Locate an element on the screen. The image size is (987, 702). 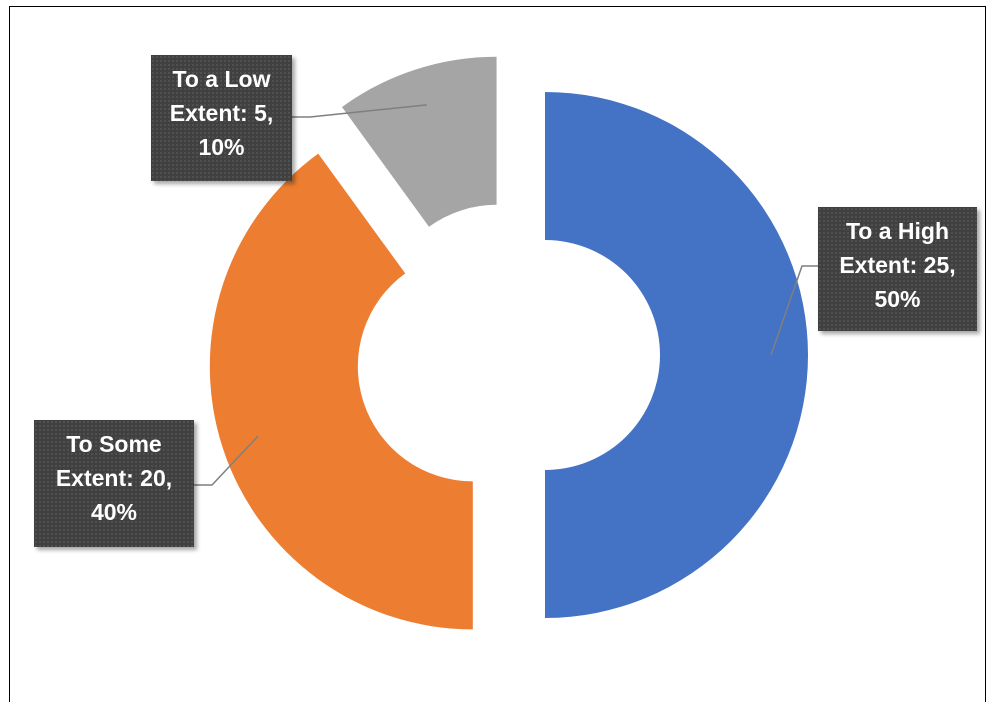
data-label-line: To Some is located at coordinates (114, 444).